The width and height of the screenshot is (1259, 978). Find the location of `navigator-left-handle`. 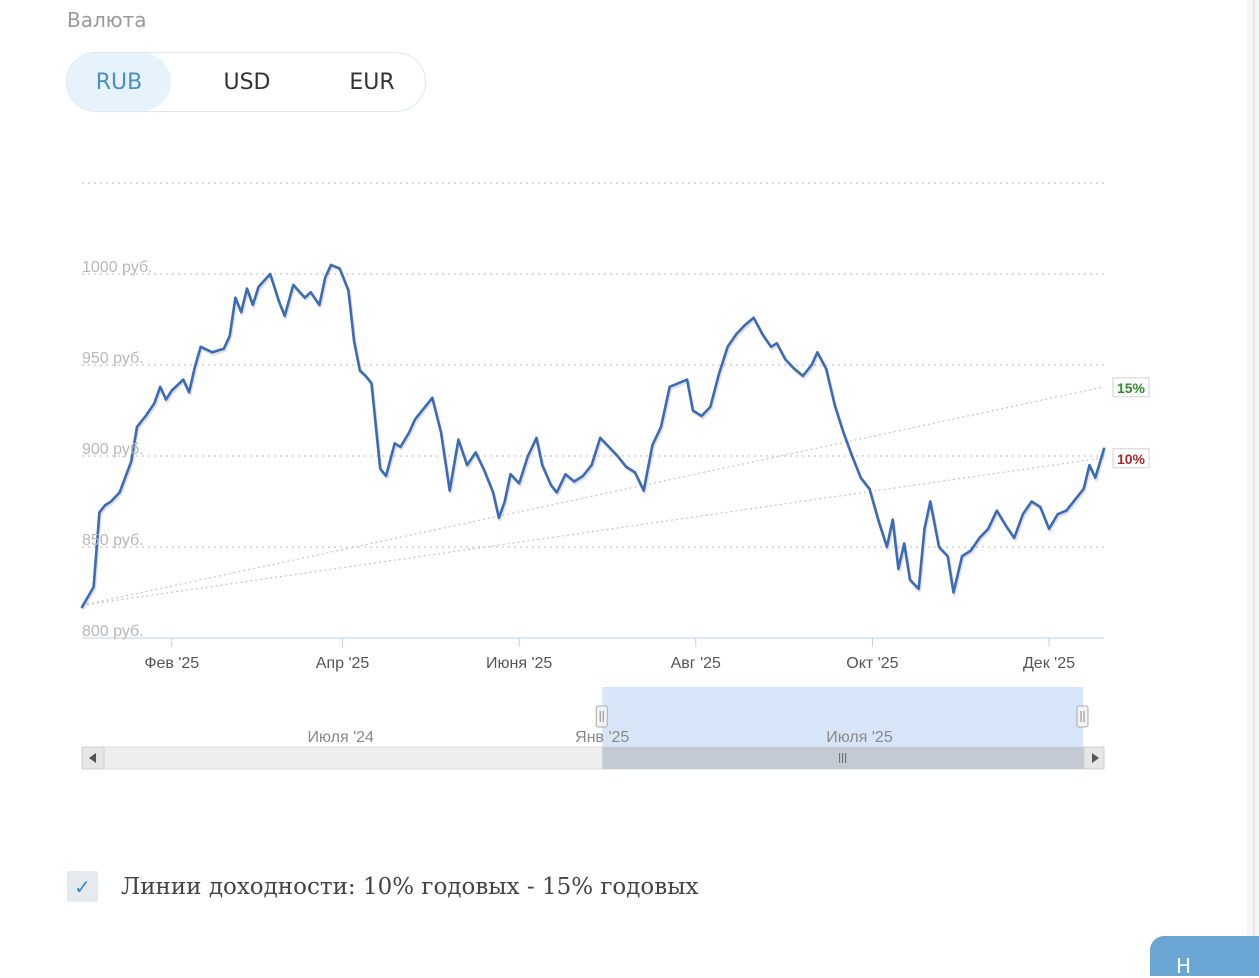

navigator-left-handle is located at coordinates (601, 716).